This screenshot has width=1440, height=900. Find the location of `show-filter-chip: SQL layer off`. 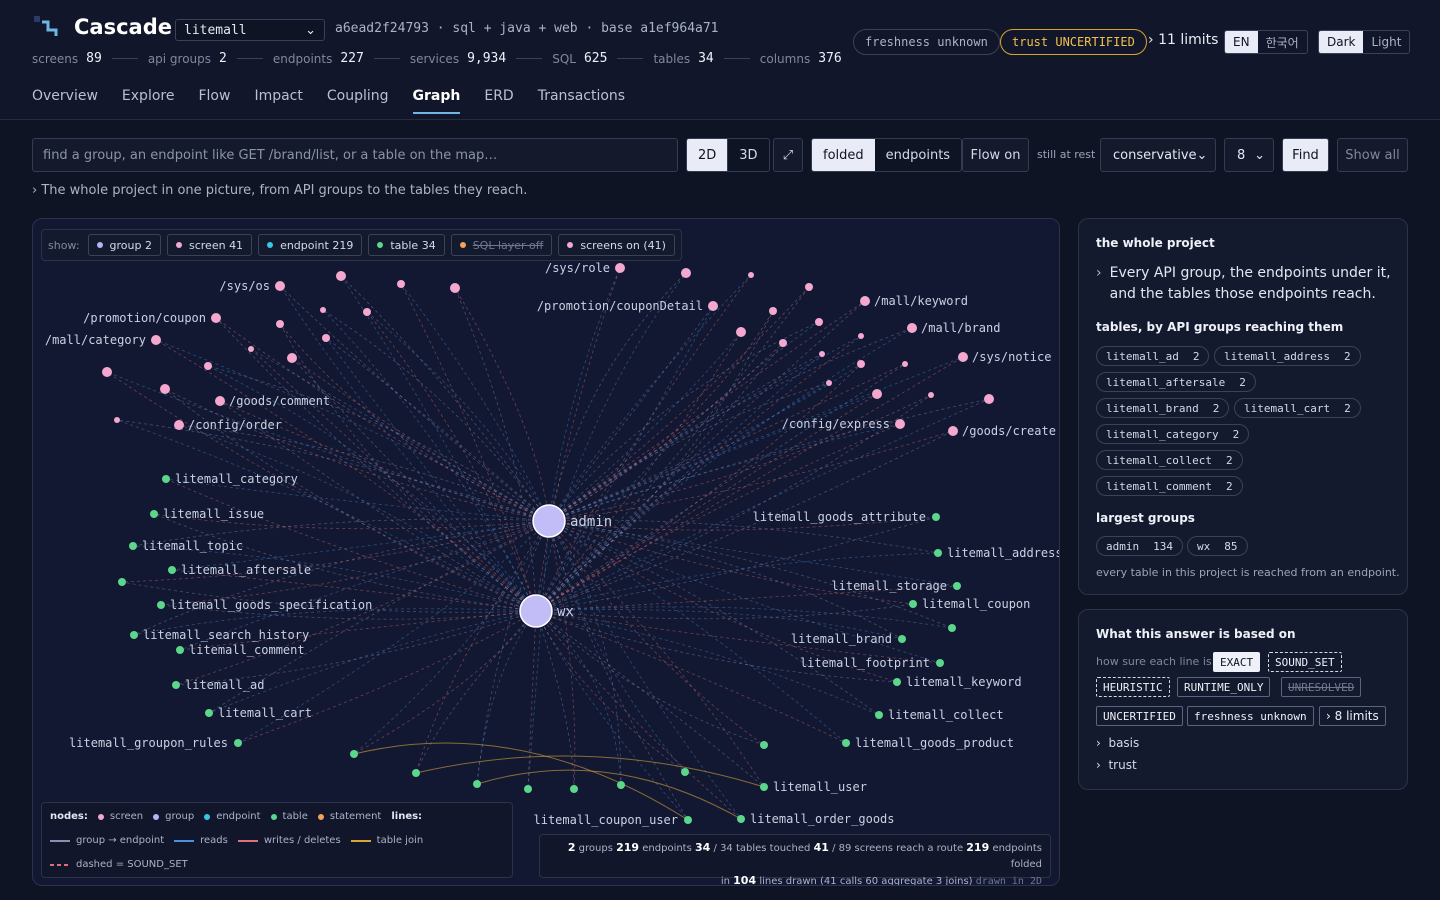

show-filter-chip: SQL layer off is located at coordinates (501, 245).